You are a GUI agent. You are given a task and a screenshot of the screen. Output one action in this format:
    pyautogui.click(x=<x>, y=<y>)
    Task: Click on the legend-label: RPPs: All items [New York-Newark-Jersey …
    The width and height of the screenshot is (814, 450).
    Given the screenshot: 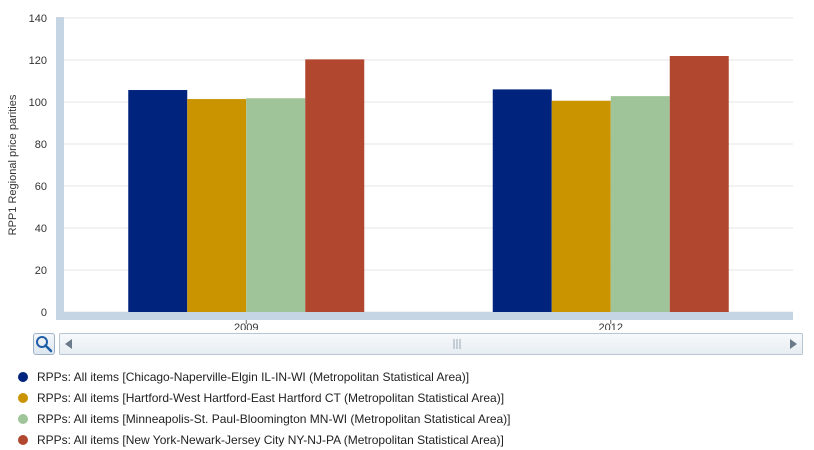 What is the action you would take?
    pyautogui.click(x=270, y=439)
    